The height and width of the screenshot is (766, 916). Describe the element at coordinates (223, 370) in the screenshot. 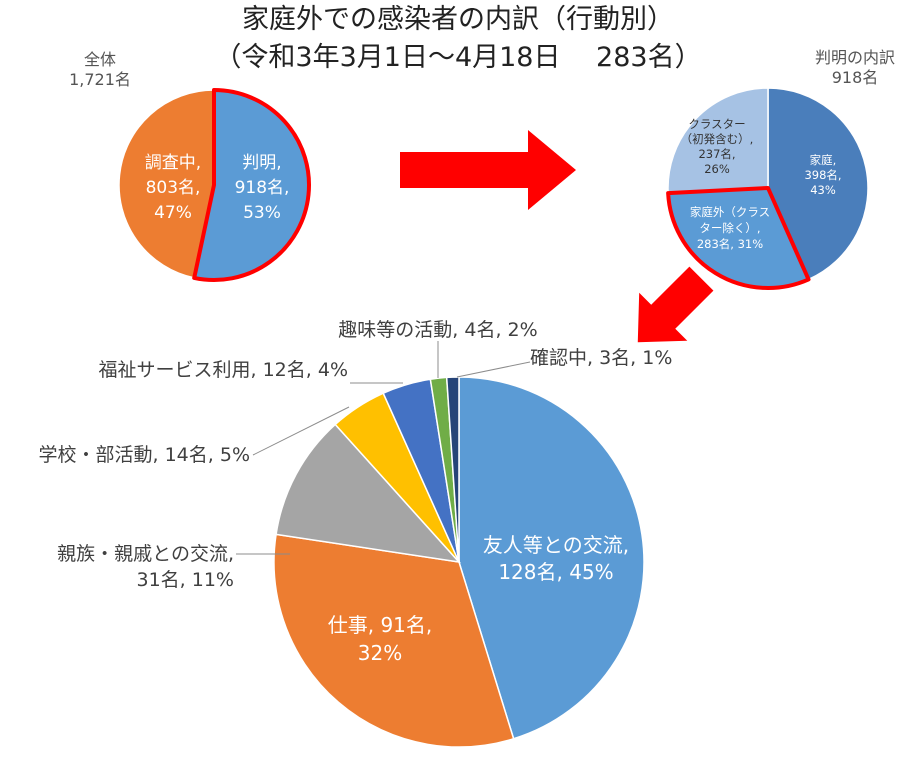

I see `pie-detail-label-4: 福祉サービス利用, 12名, 4%` at that location.